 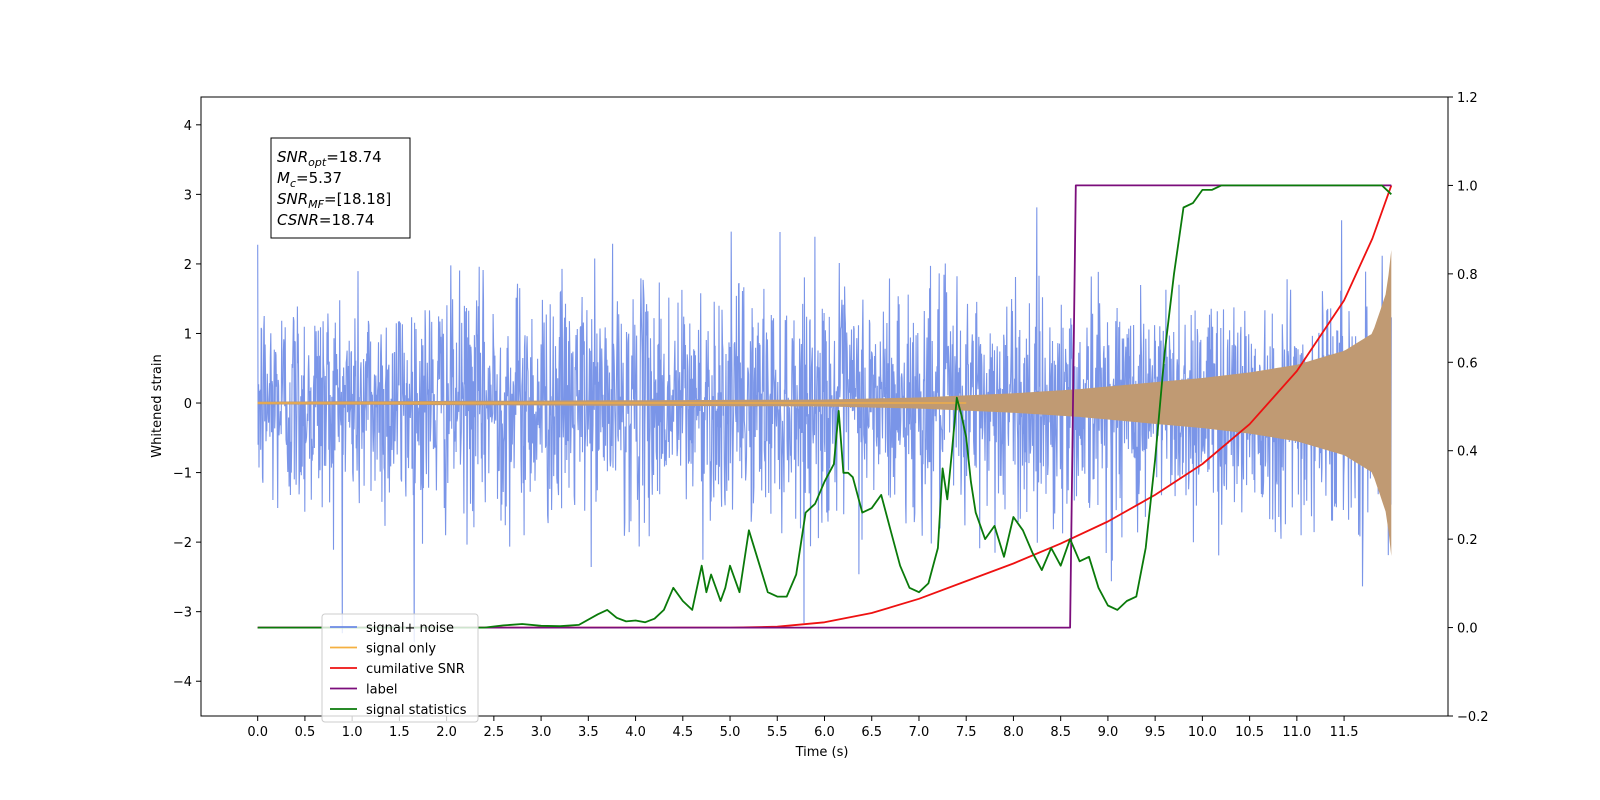 What do you see at coordinates (182, 543) in the screenshot?
I see `left-y-tick-label: −2` at bounding box center [182, 543].